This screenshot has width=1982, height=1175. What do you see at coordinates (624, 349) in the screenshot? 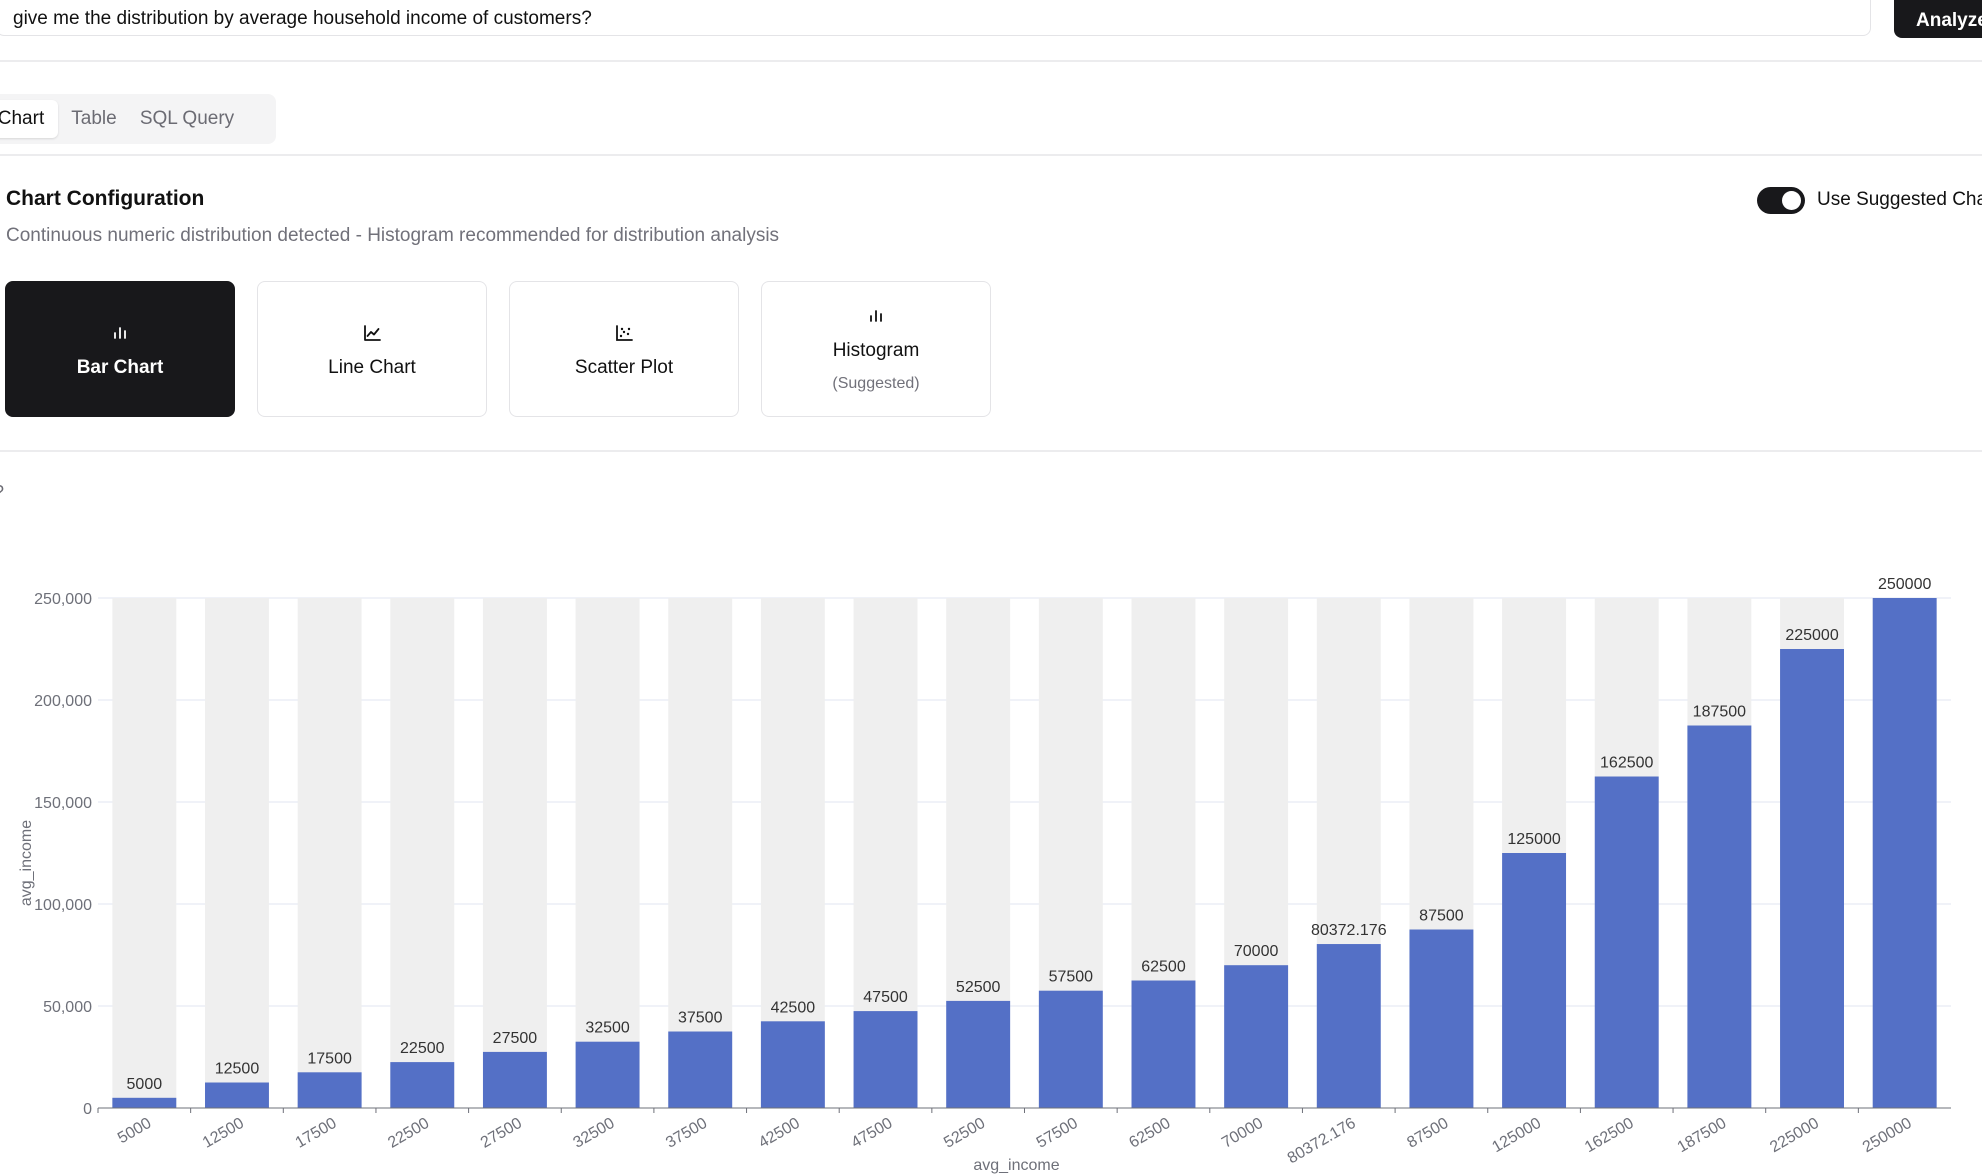
I see `chart-type-scatter-plot: Scatter Plot` at bounding box center [624, 349].